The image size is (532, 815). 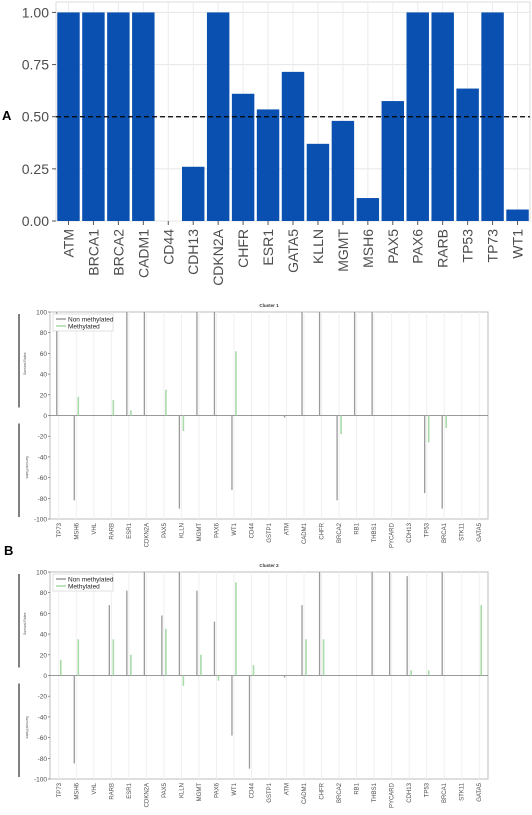 I want to click on y-tick-label: -80, so click(x=43, y=499).